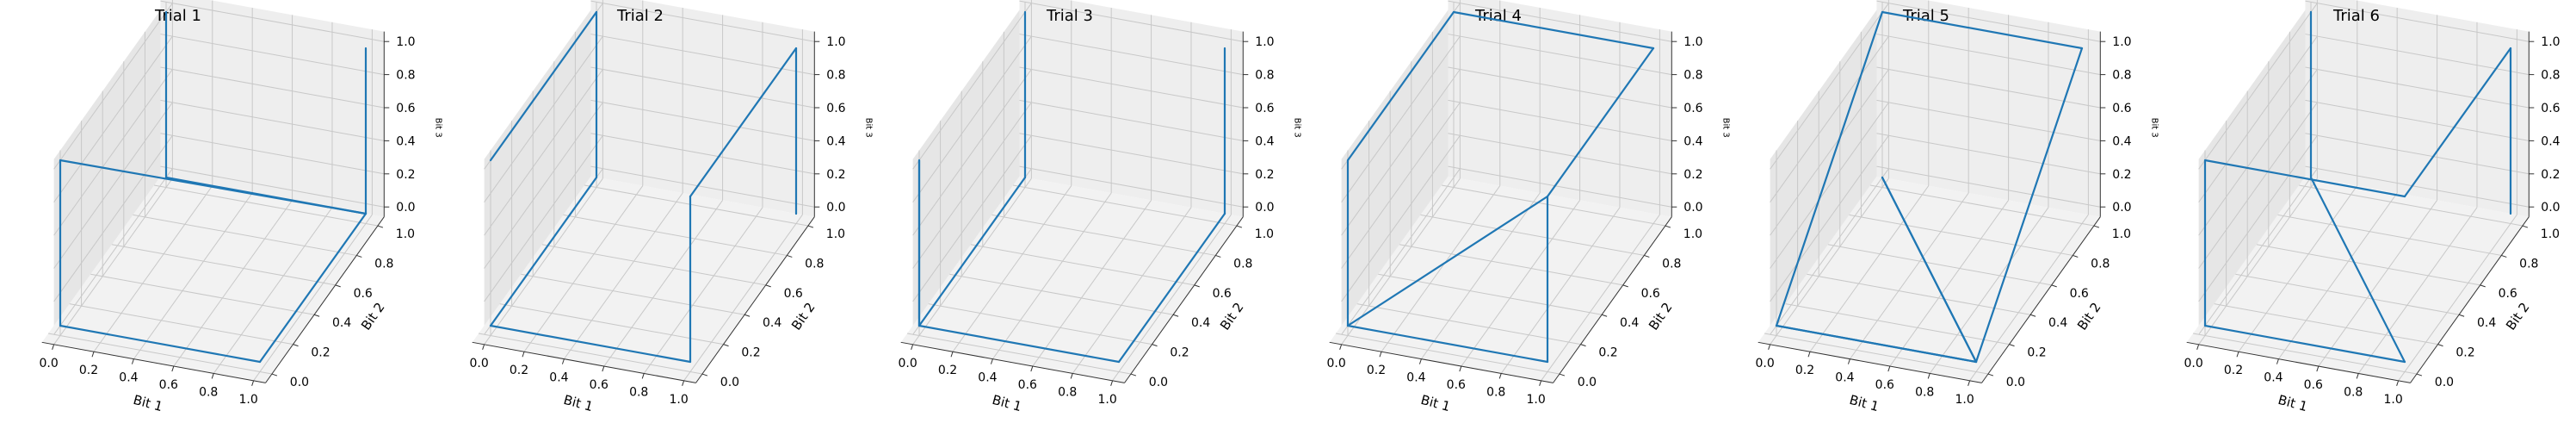  I want to click on x-tick-label: 0.6, so click(599, 385).